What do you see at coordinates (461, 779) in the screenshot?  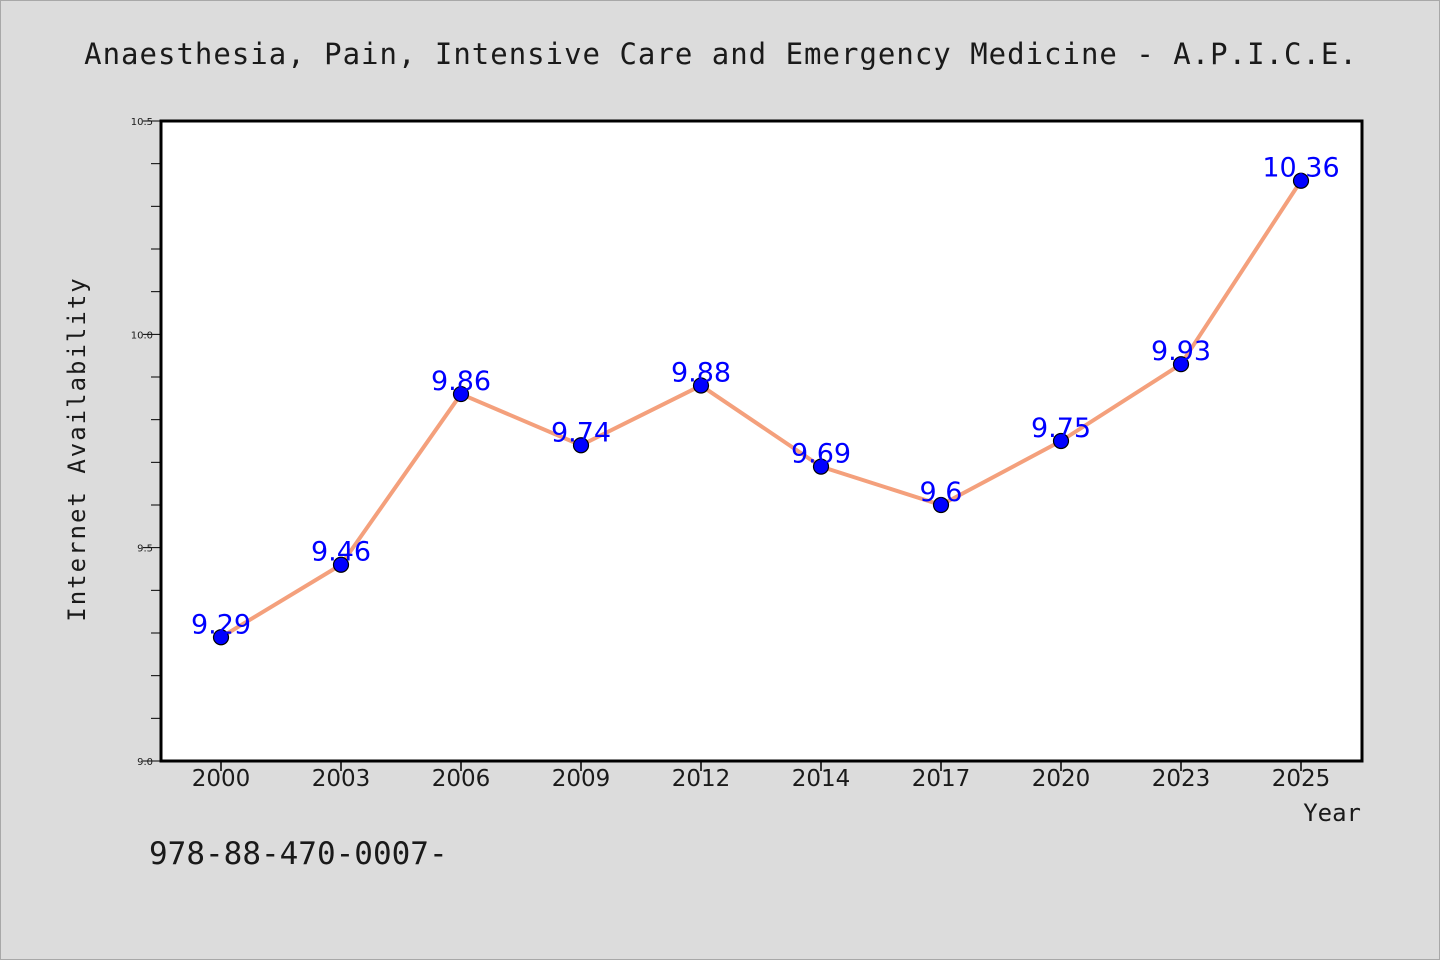 I see `x-tick-label: 2006` at bounding box center [461, 779].